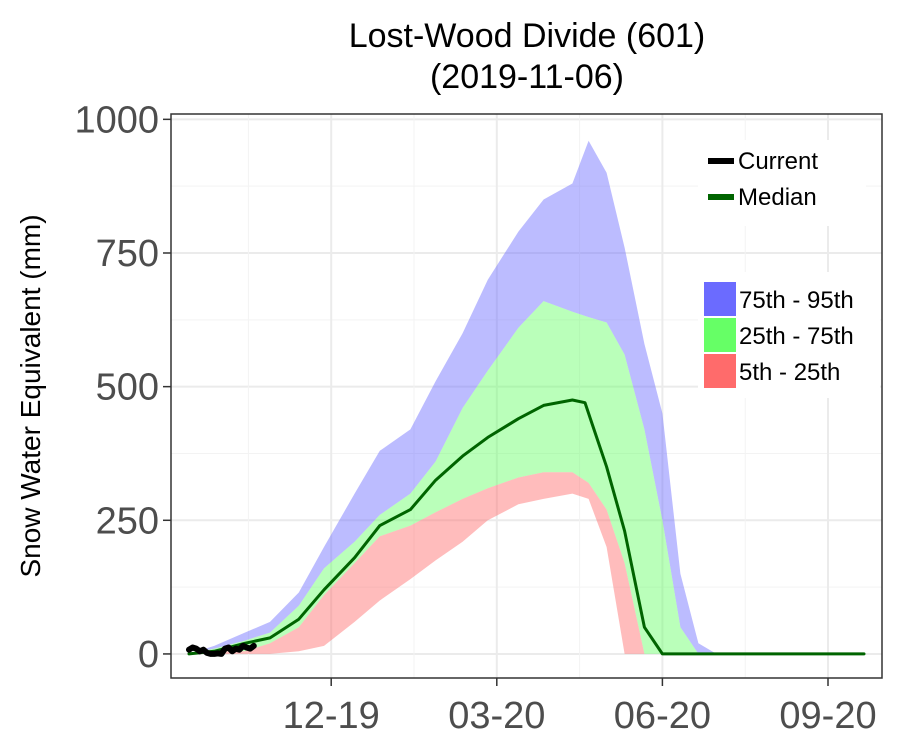 This screenshot has height=750, width=900. What do you see at coordinates (331, 716) in the screenshot?
I see `x-tick-label: 12-19` at bounding box center [331, 716].